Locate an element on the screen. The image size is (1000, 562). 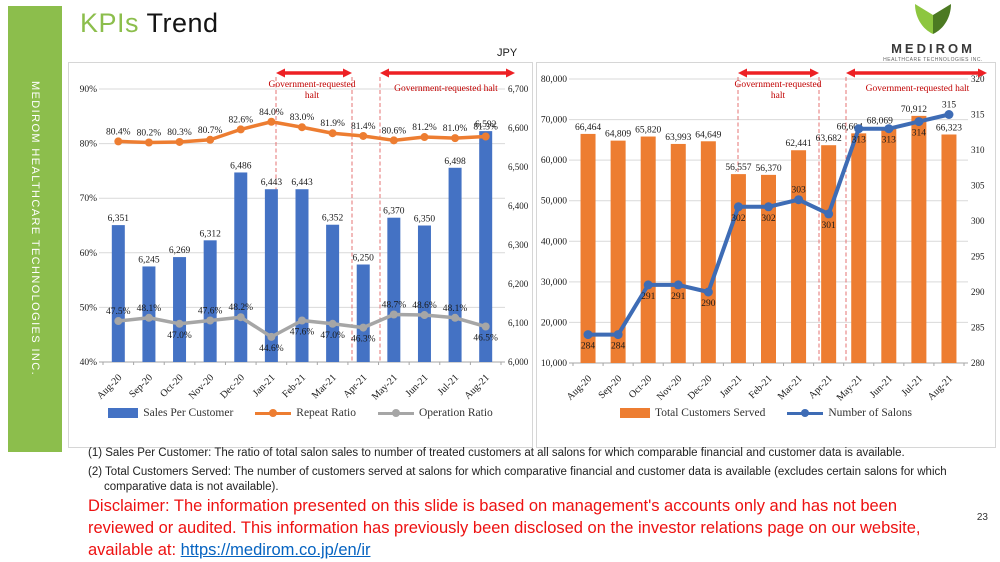
svg-text: 70,912 is located at coordinates (914, 110).